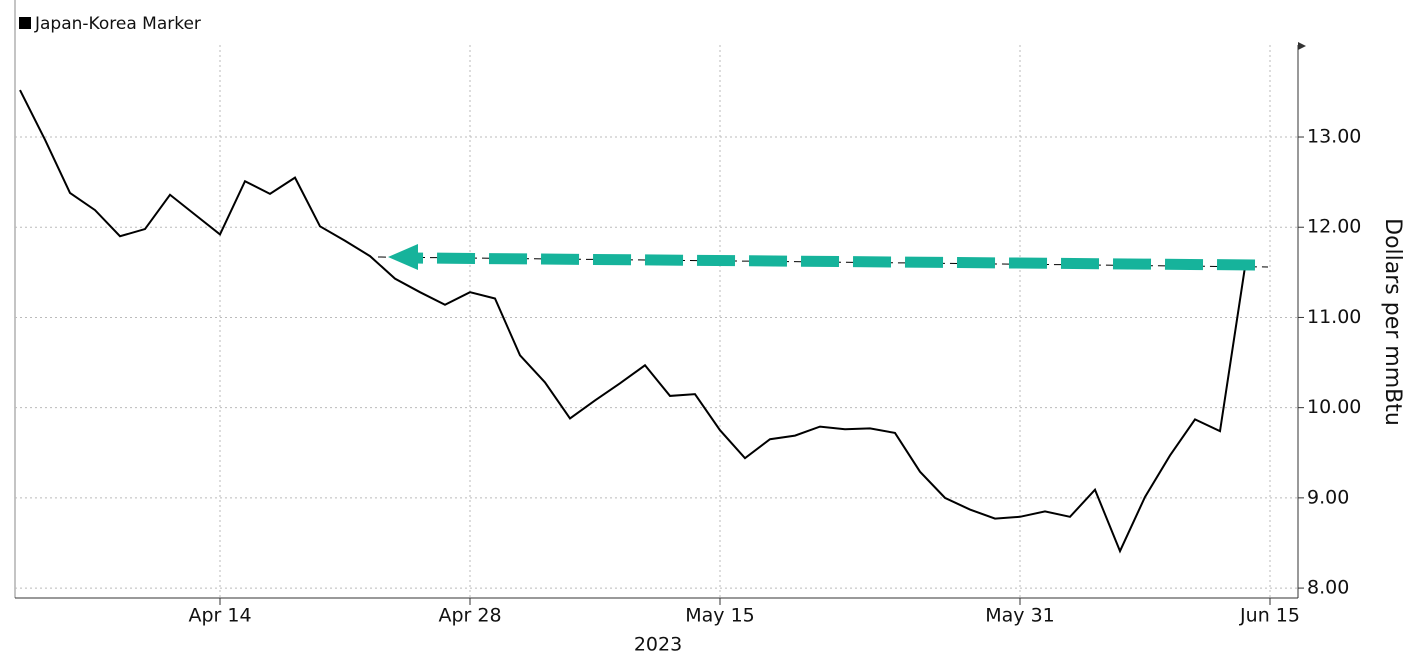  What do you see at coordinates (1392, 322) in the screenshot?
I see `y-axis-label: Dollars per mmBtu` at bounding box center [1392, 322].